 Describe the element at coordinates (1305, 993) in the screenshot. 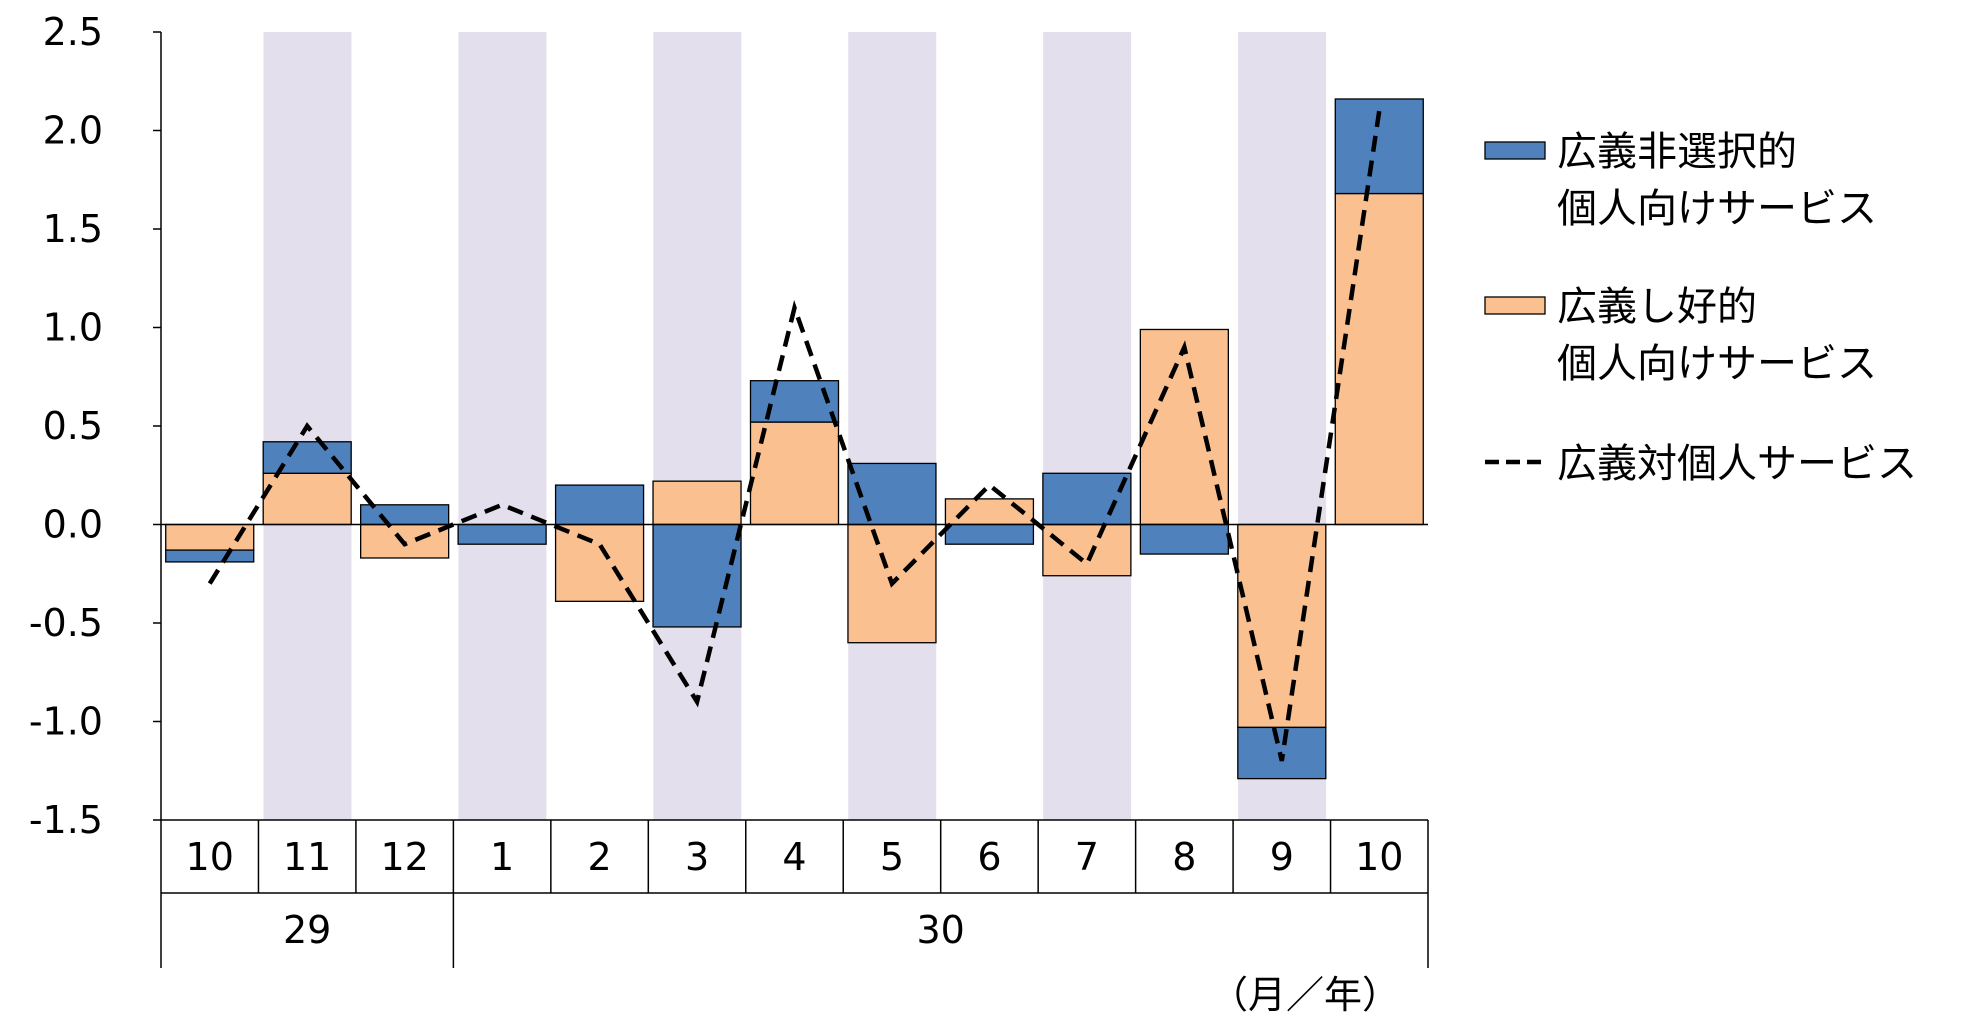

I see `unit-label: （月／年）` at that location.